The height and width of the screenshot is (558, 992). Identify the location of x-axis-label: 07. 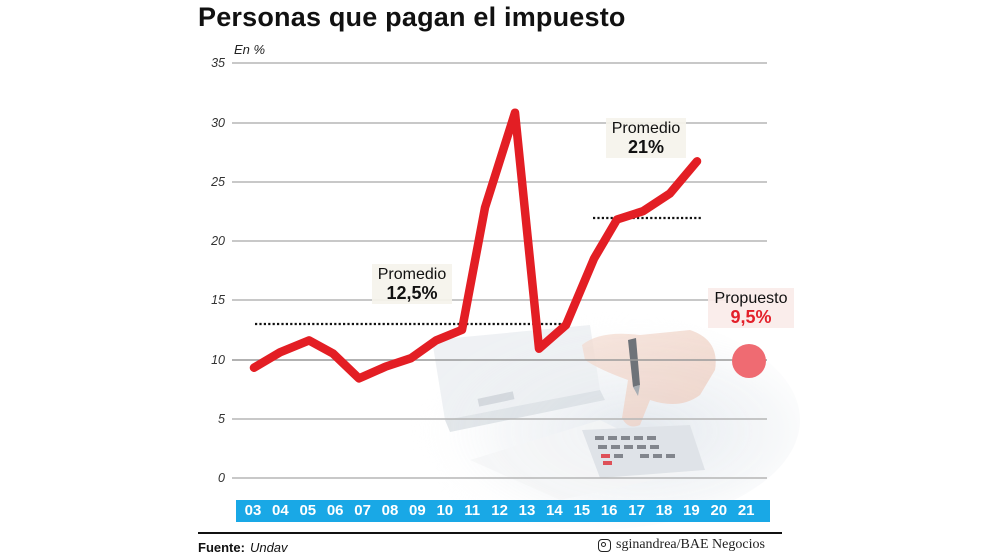
(362, 510).